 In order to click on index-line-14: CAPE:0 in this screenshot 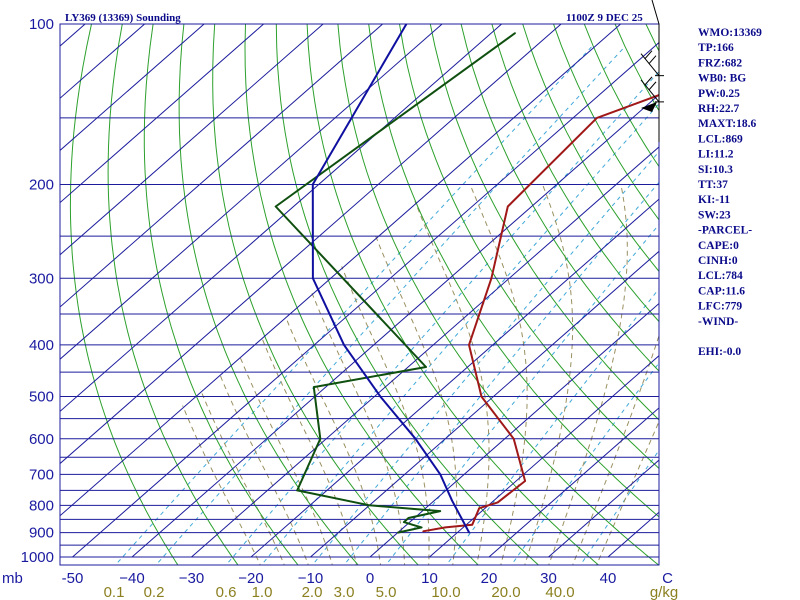, I will do `click(718, 246)`.